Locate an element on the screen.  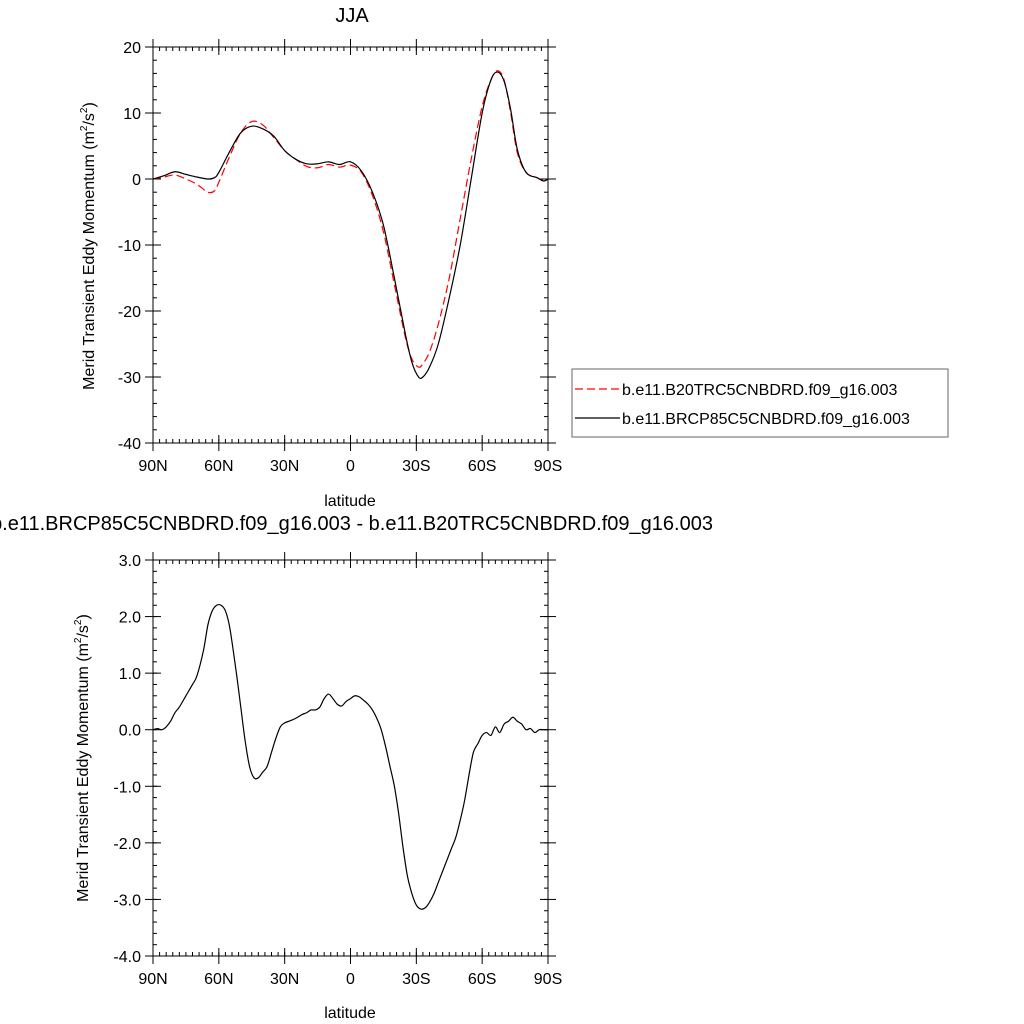
top-chart-ylabel-unit-exp2: 2 is located at coordinates (84, 110).